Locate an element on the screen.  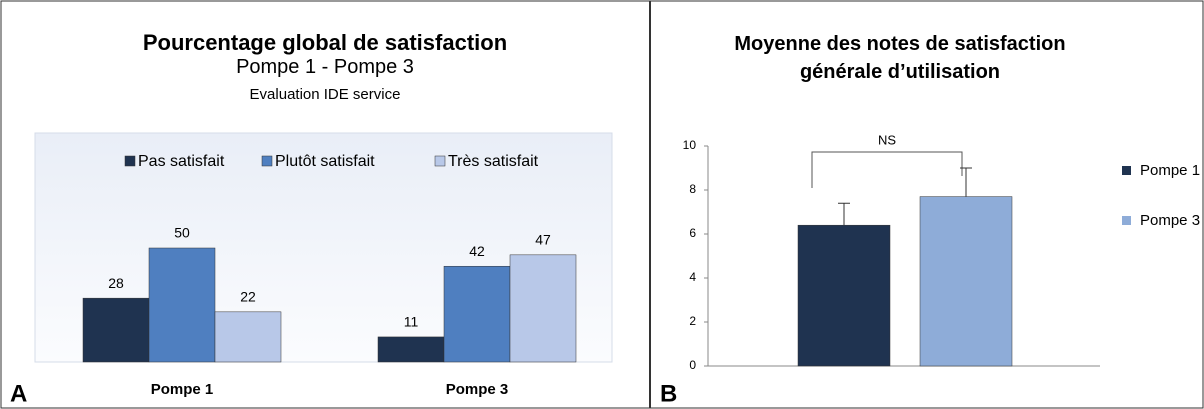
legend-label: Pas satisfait is located at coordinates (181, 161).